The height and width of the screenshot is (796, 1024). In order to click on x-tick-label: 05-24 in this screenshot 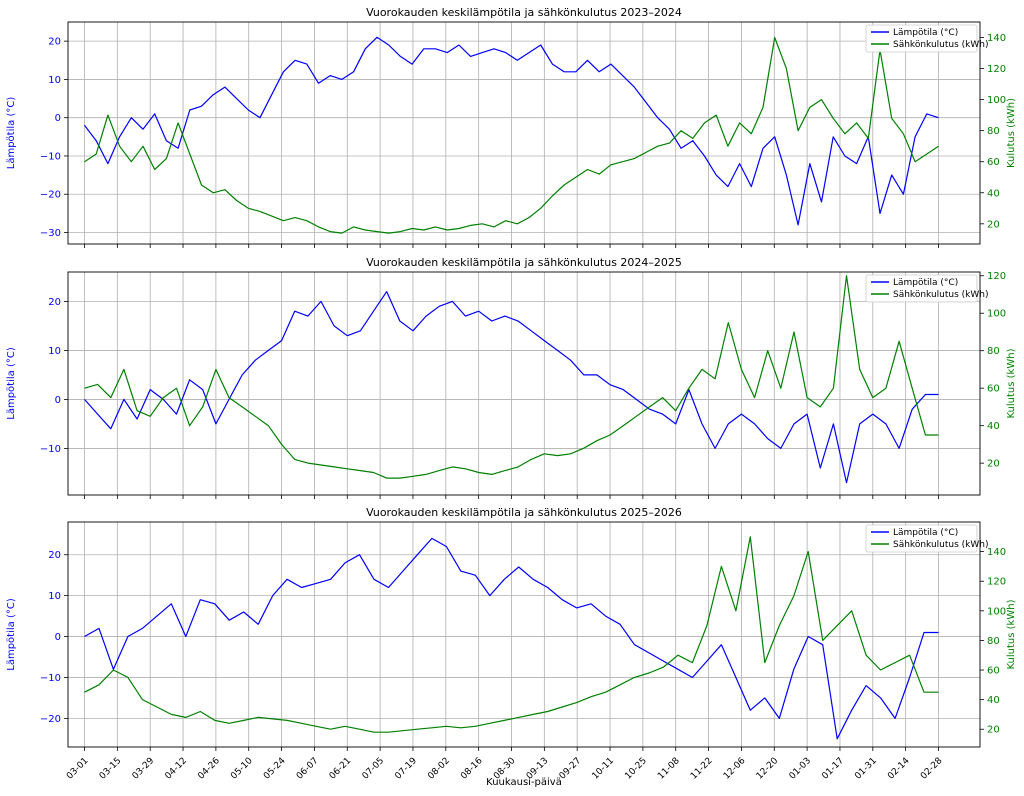, I will do `click(275, 769)`.